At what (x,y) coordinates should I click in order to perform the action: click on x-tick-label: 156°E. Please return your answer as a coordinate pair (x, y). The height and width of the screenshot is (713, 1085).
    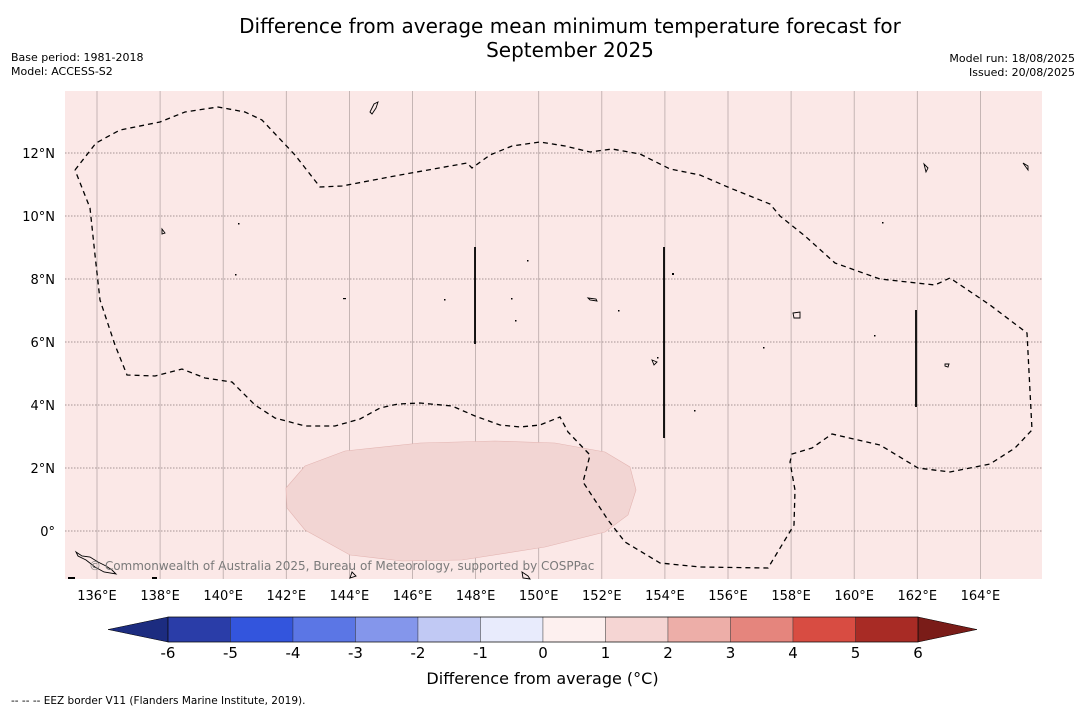
    Looking at the image, I should click on (728, 596).